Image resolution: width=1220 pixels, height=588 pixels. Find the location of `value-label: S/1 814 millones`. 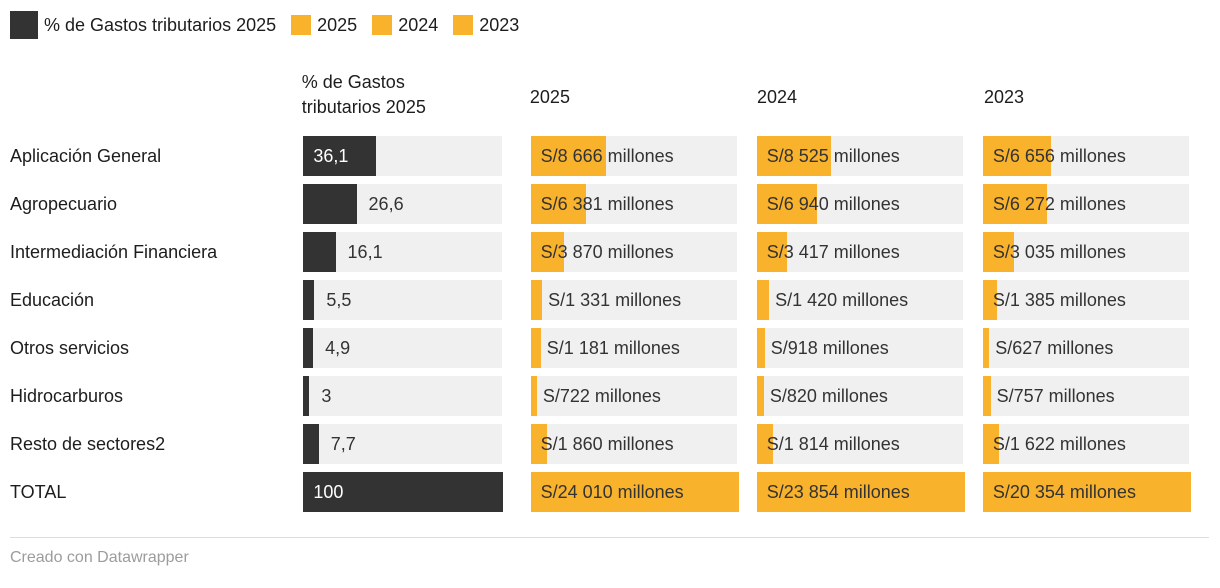

value-label: S/1 814 millones is located at coordinates (833, 444).